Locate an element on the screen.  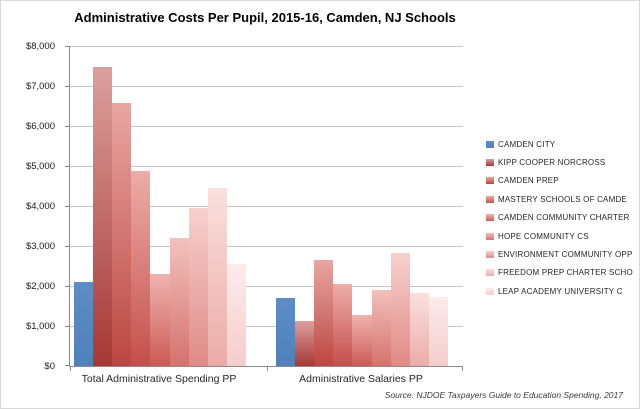
legend-item: HOPE COMMUNITY CS is located at coordinates (559, 236).